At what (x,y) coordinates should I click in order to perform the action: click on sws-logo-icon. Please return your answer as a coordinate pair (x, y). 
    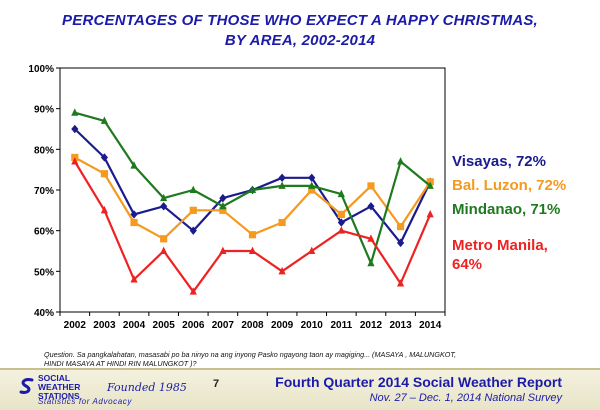
    Looking at the image, I should click on (26, 386).